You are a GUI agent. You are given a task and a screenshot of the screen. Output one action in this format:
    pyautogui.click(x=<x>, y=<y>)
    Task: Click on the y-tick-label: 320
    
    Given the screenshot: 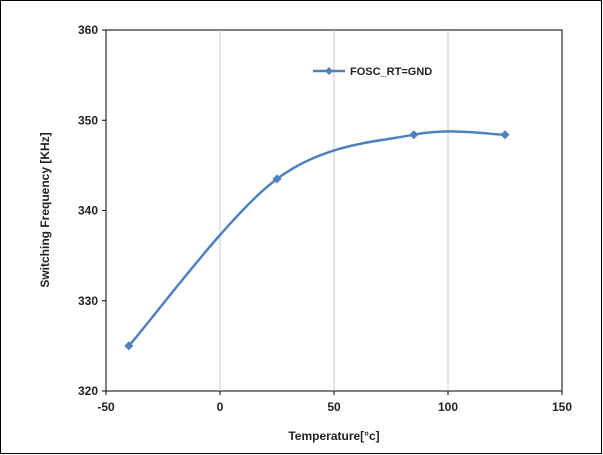 What is the action you would take?
    pyautogui.click(x=88, y=391)
    